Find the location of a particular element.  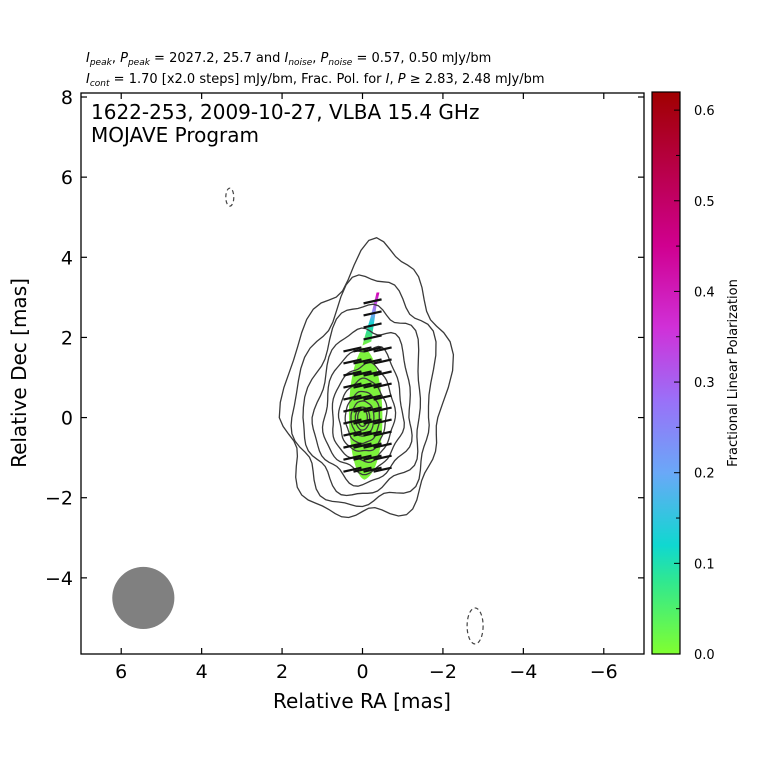

evpa-vectors is located at coordinates (367, 385).